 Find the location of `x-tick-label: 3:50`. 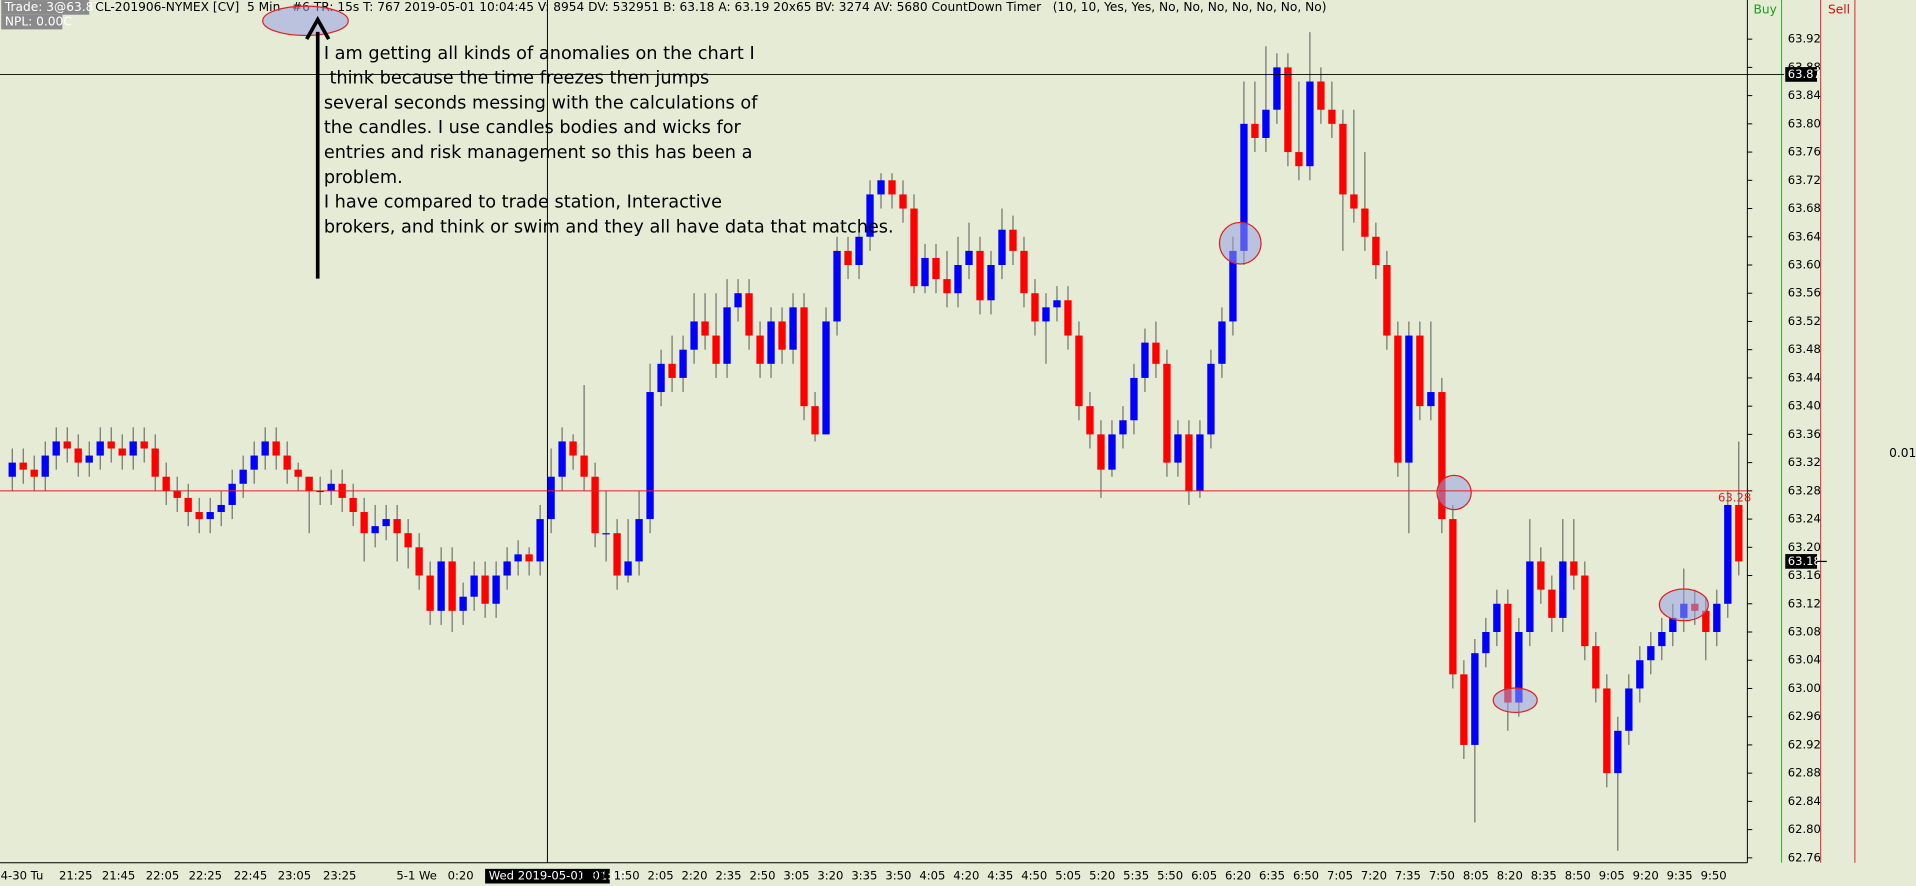

x-tick-label: 3:50 is located at coordinates (898, 876).